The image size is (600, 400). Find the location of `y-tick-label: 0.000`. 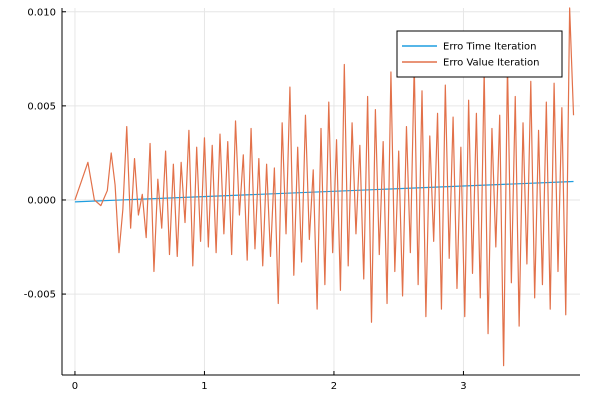

y-tick-label: 0.000 is located at coordinates (41, 200).